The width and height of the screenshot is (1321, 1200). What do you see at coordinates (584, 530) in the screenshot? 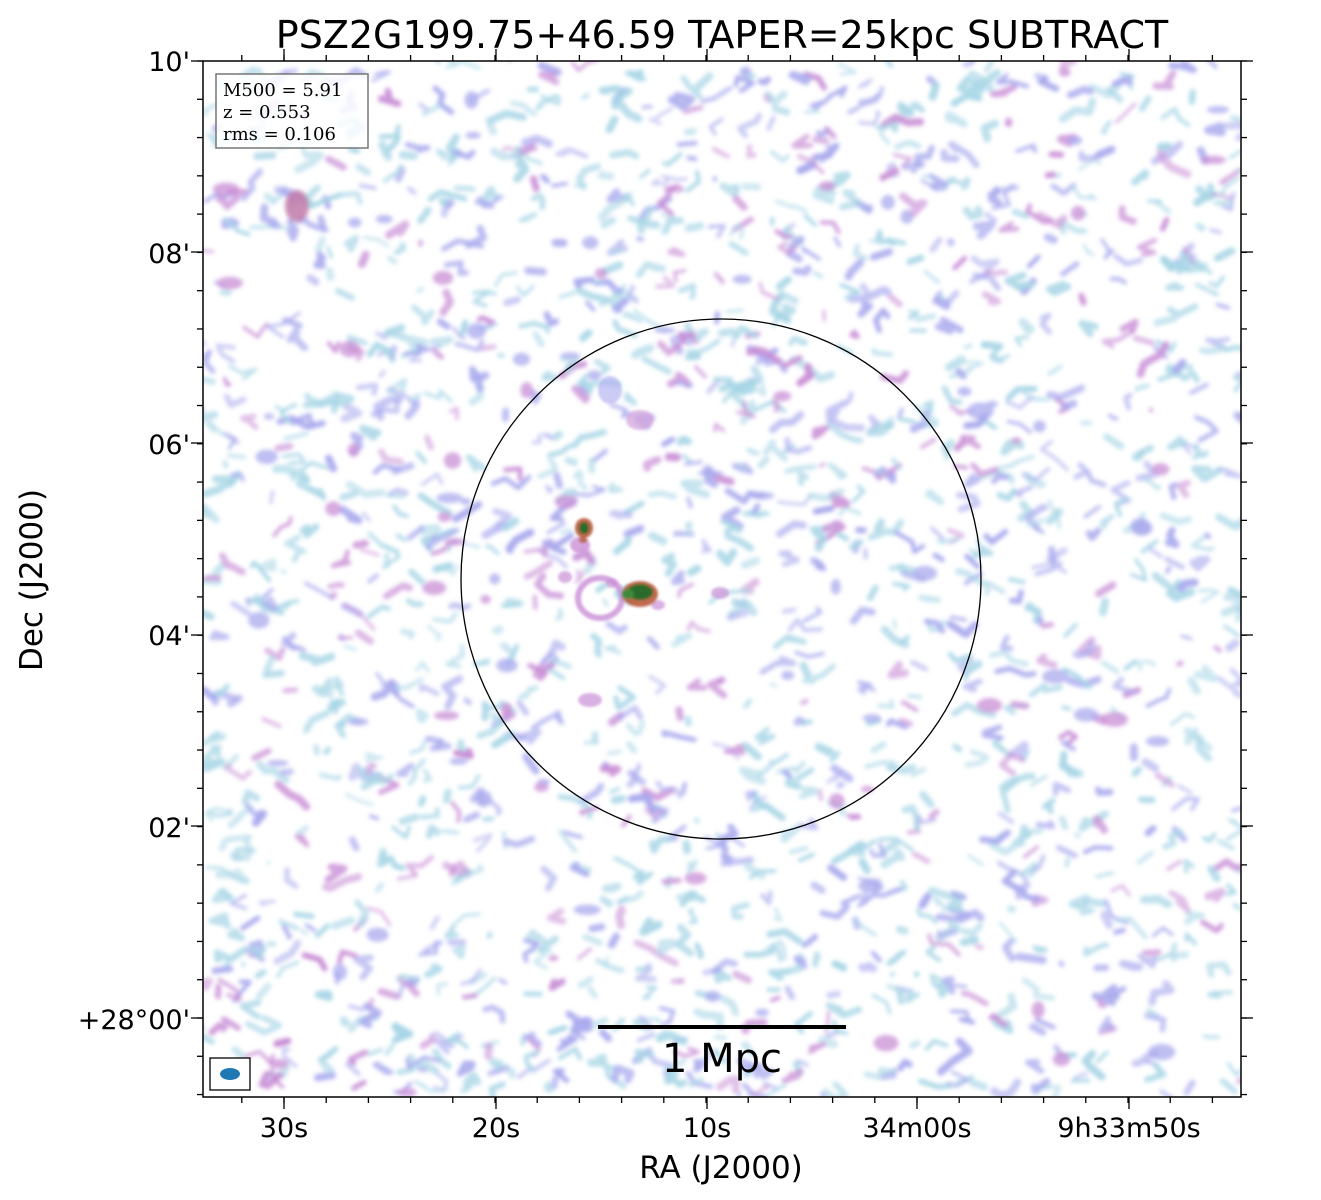
I see `source-west` at bounding box center [584, 530].